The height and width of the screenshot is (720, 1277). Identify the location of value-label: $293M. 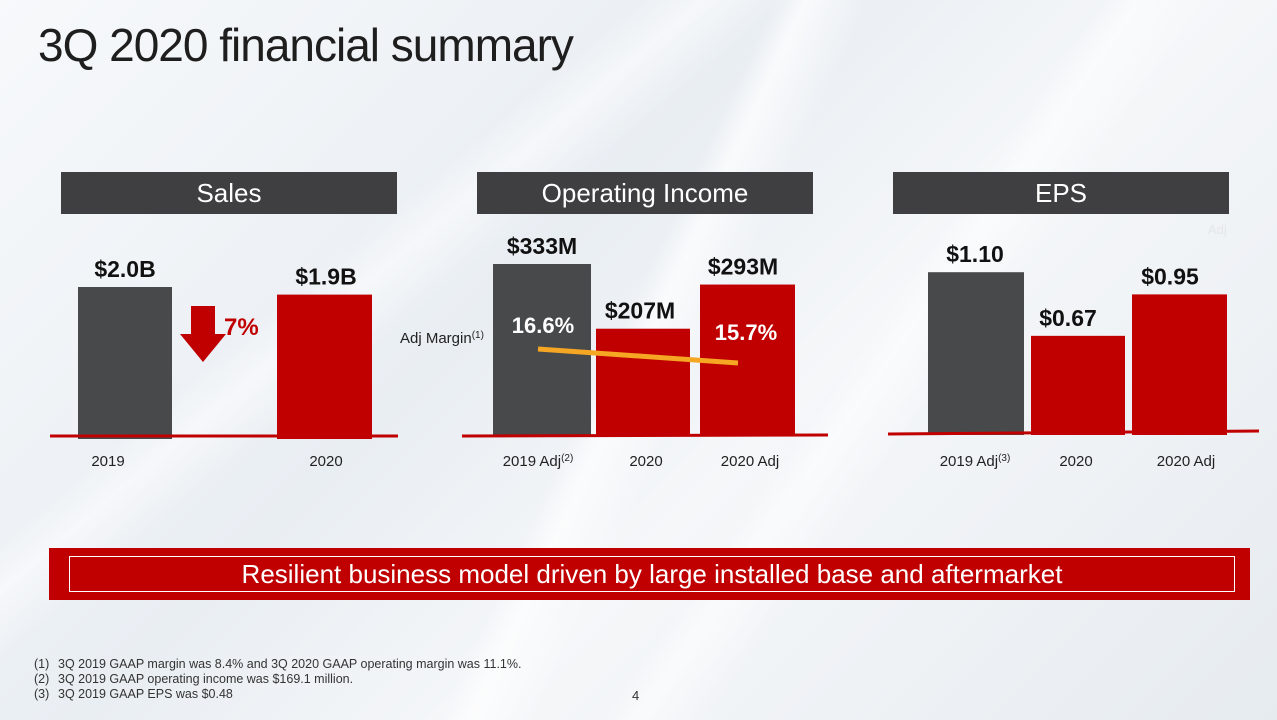
(743, 267).